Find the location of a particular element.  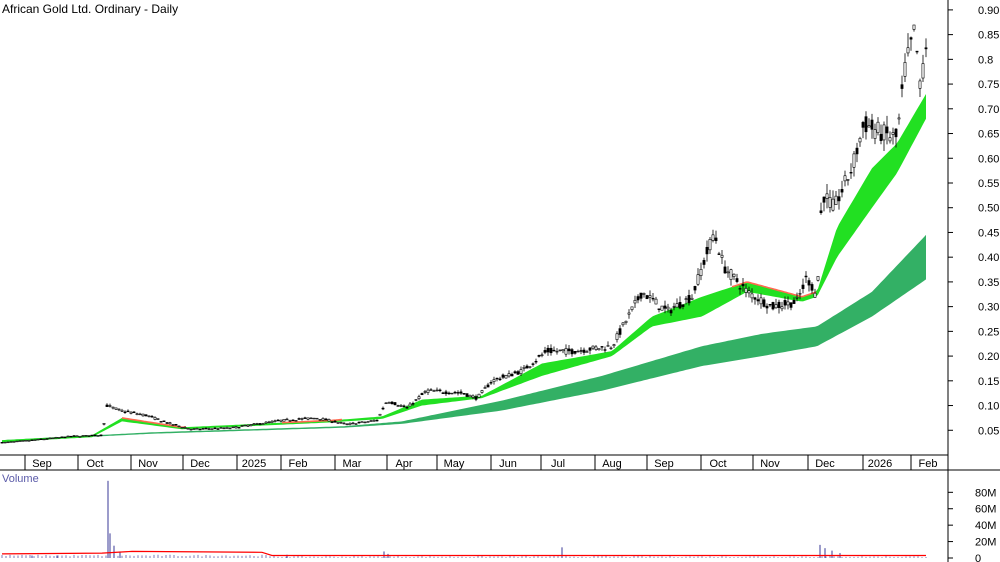

time-tick-label: Jul is located at coordinates (558, 464).